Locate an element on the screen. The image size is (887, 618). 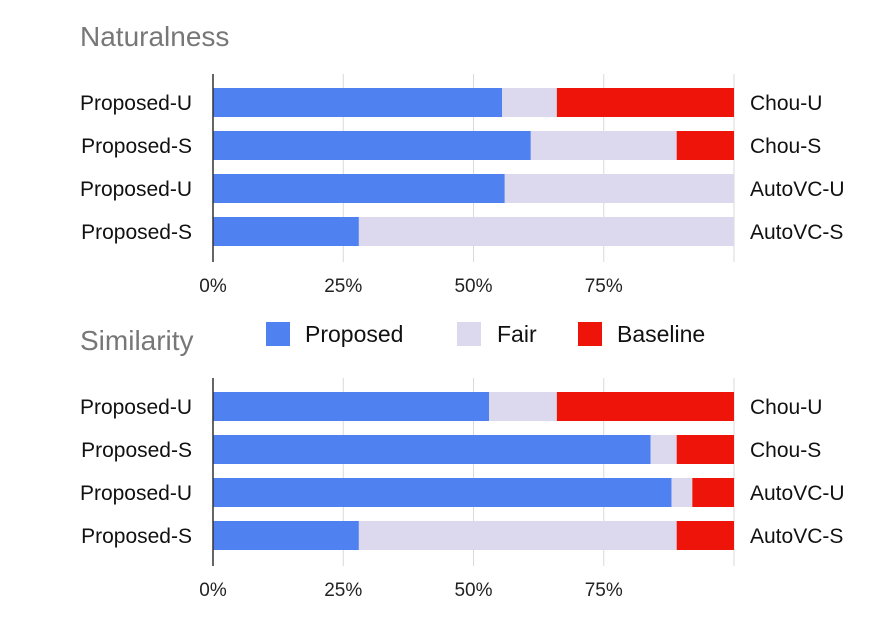
left-labels-naturalness: Proposed-U Proposed-S Proposed-U Proposed-S is located at coordinates (136, 168).